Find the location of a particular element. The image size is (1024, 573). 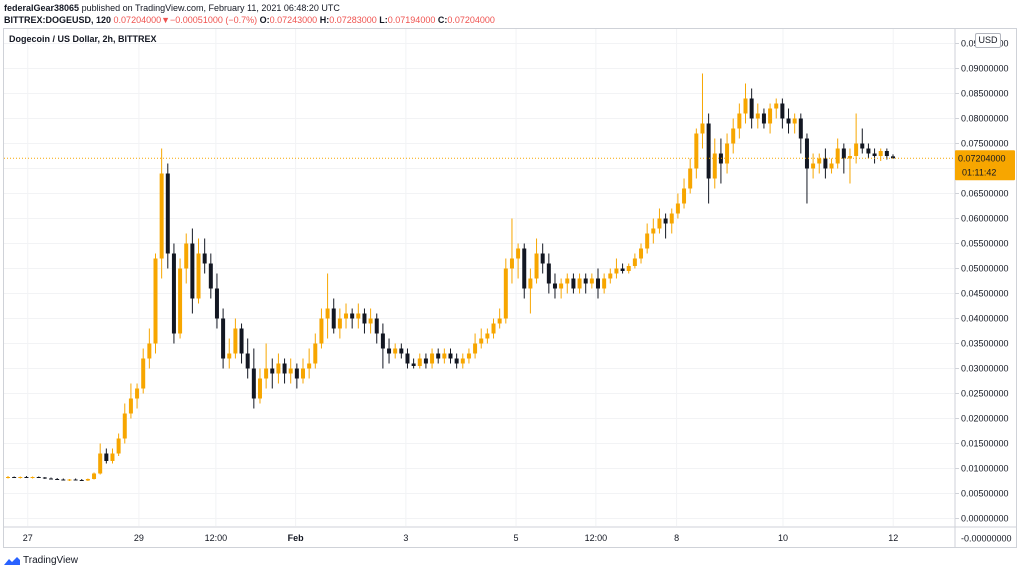

price-tick-label: 0.08000000 is located at coordinates (985, 119).